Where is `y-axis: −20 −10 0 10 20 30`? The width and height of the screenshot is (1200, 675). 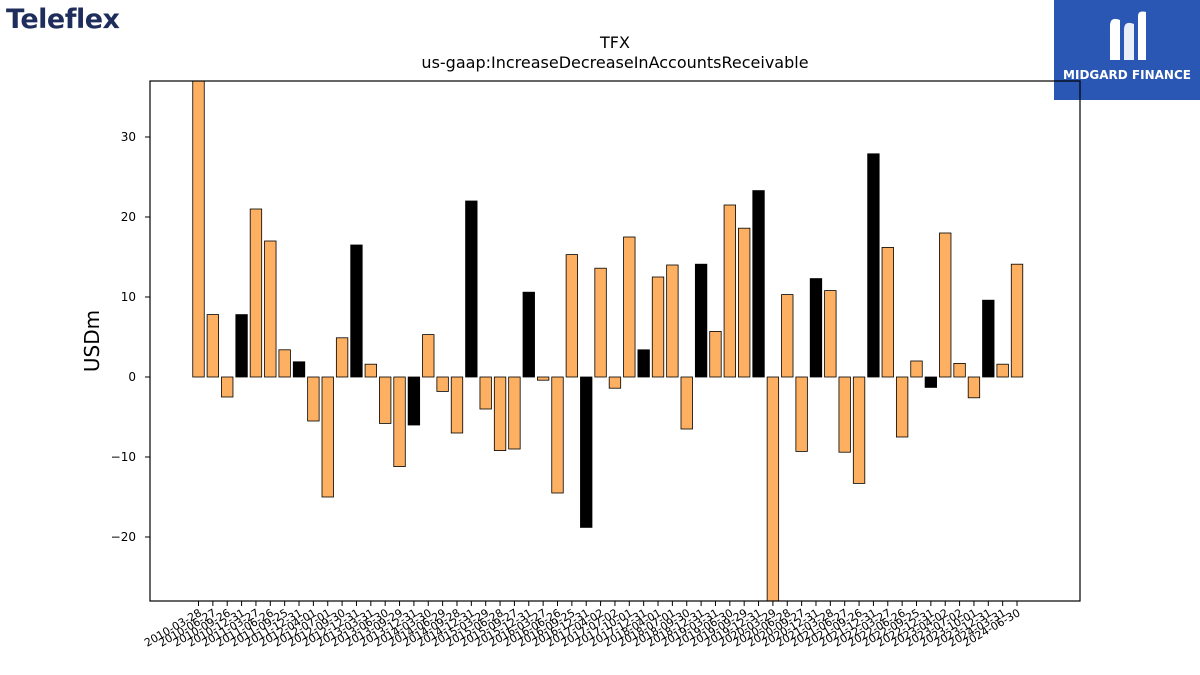
y-axis: −20 −10 0 10 20 30 is located at coordinates (130, 337).